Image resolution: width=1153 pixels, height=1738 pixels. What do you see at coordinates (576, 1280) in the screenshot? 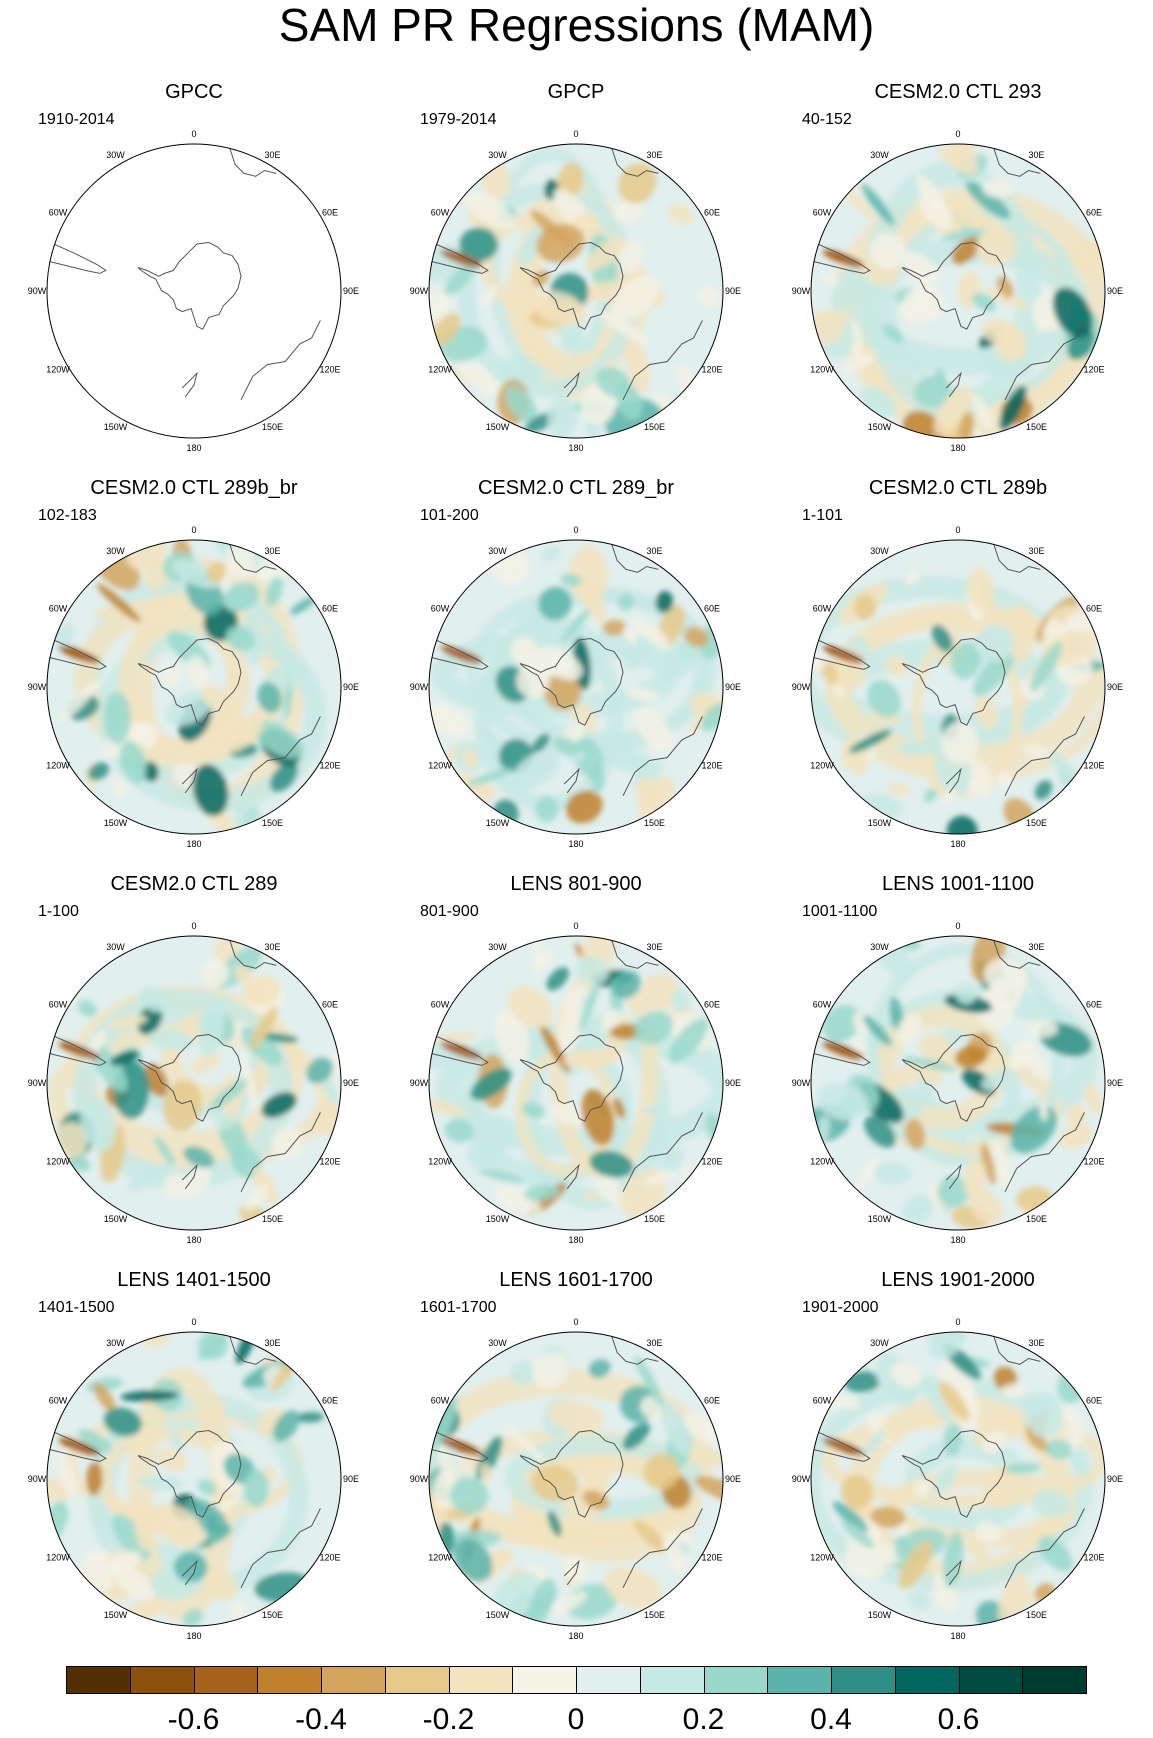
I see `panel-title: LENS 1601-1700` at bounding box center [576, 1280].